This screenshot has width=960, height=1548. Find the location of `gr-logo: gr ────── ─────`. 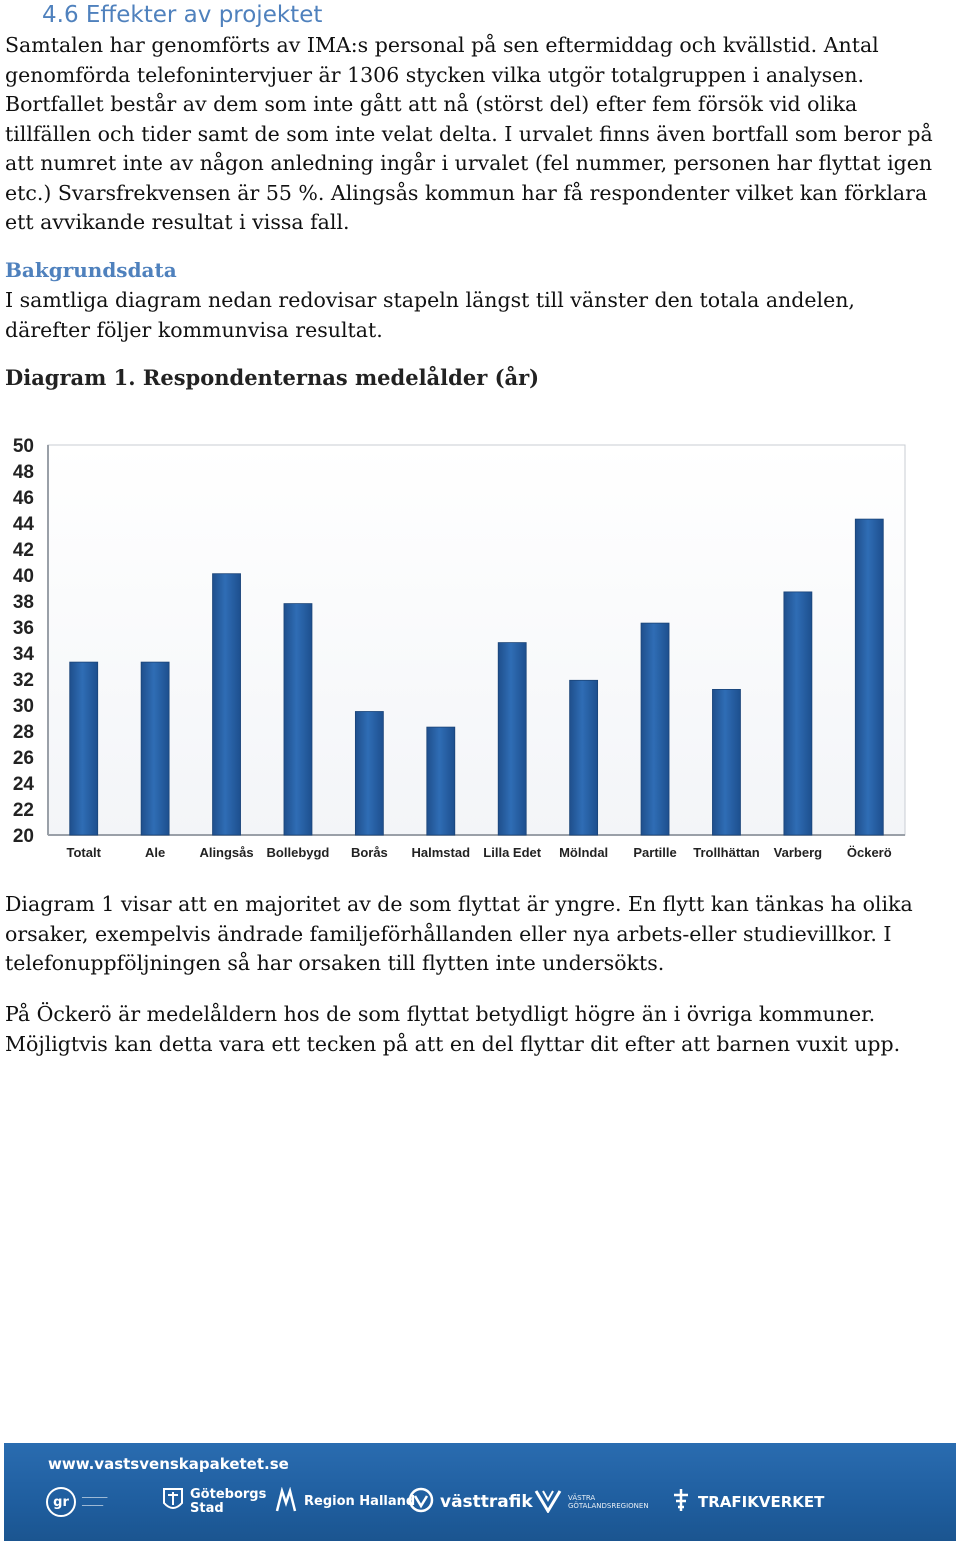

gr-logo: gr ────── ───── is located at coordinates (99, 1502).